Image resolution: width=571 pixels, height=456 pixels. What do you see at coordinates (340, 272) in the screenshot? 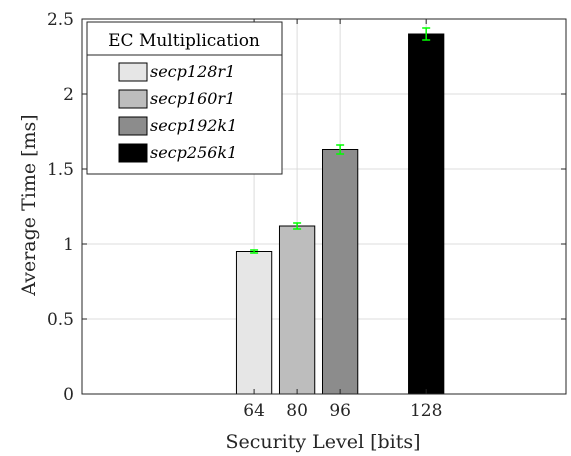
I see `bar-secp192k1` at bounding box center [340, 272].